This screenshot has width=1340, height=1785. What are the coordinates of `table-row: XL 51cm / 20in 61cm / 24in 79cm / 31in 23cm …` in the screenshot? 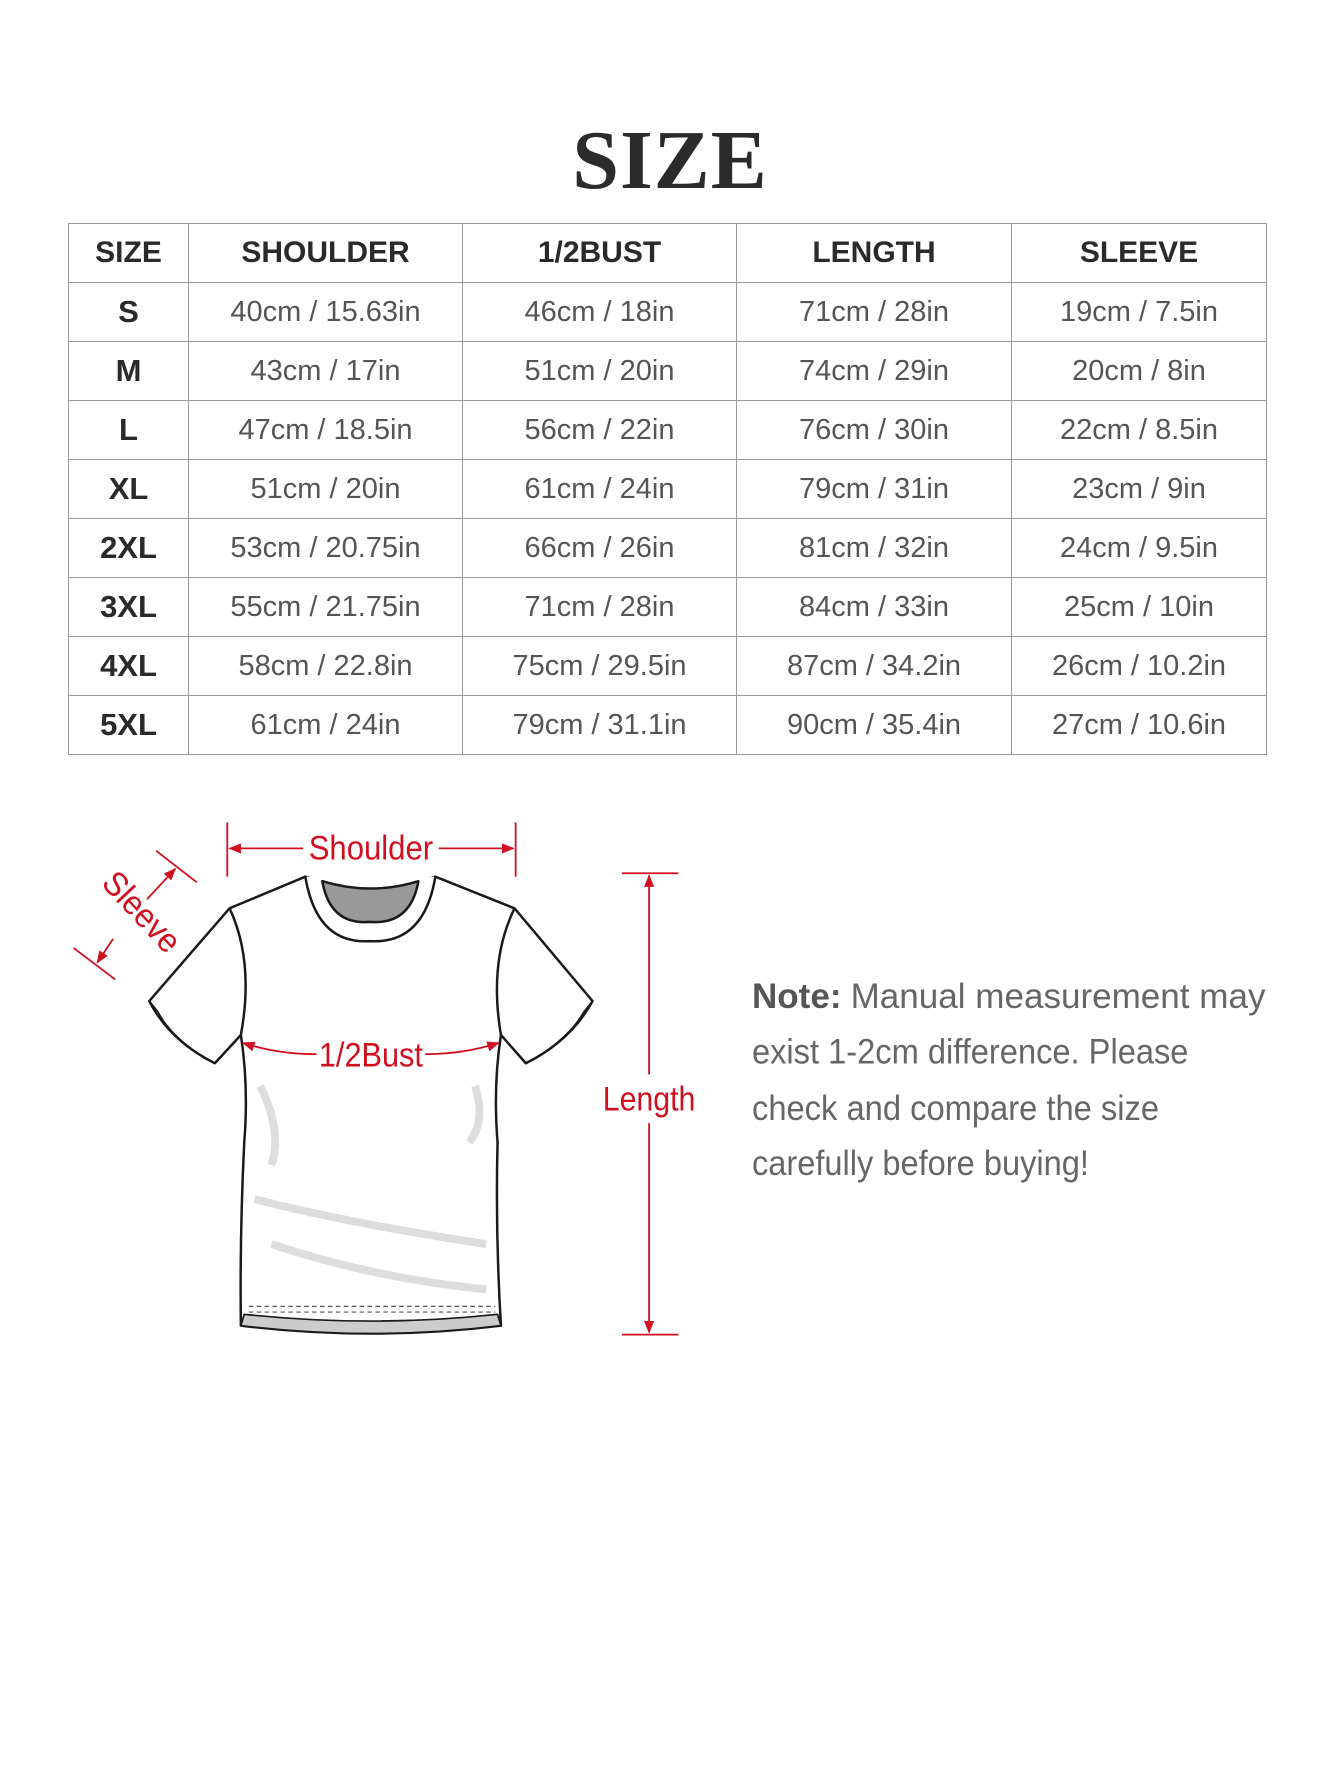 It's located at (667, 489).